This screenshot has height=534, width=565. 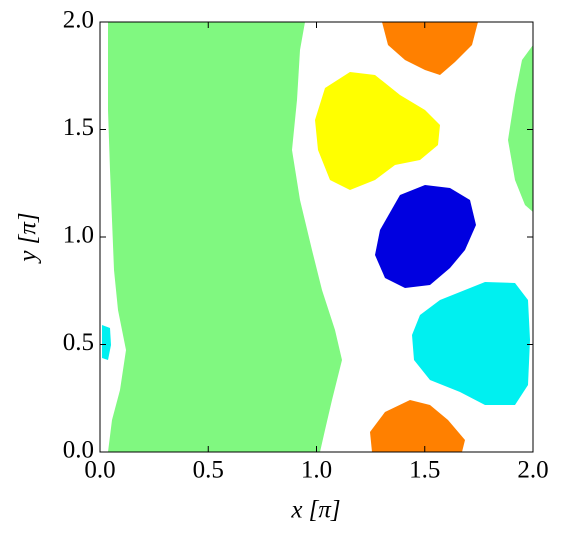 What do you see at coordinates (532, 470) in the screenshot?
I see `x-tick-label: 2.0` at bounding box center [532, 470].